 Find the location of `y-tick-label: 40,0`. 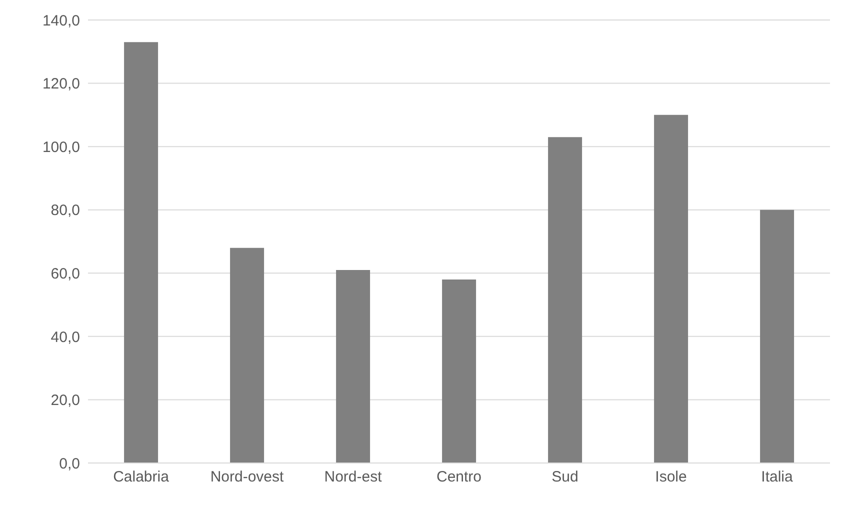

y-tick-label: 40,0 is located at coordinates (65, 337).